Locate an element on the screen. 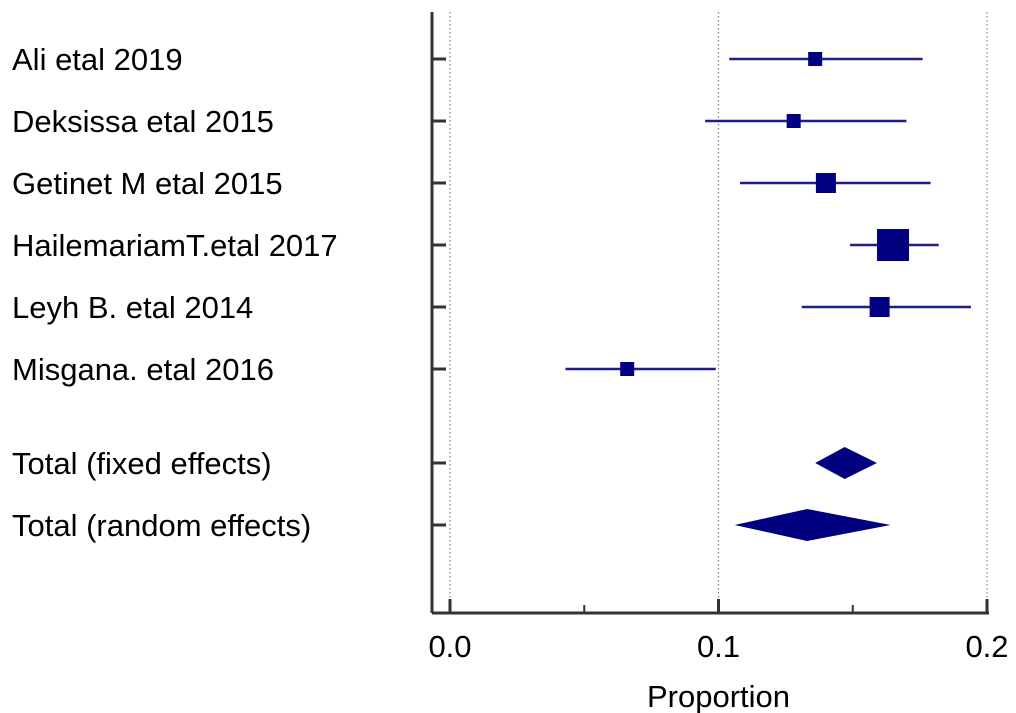 The width and height of the screenshot is (1016, 713). study-label: Deksissa etal 2015 is located at coordinates (143, 121).